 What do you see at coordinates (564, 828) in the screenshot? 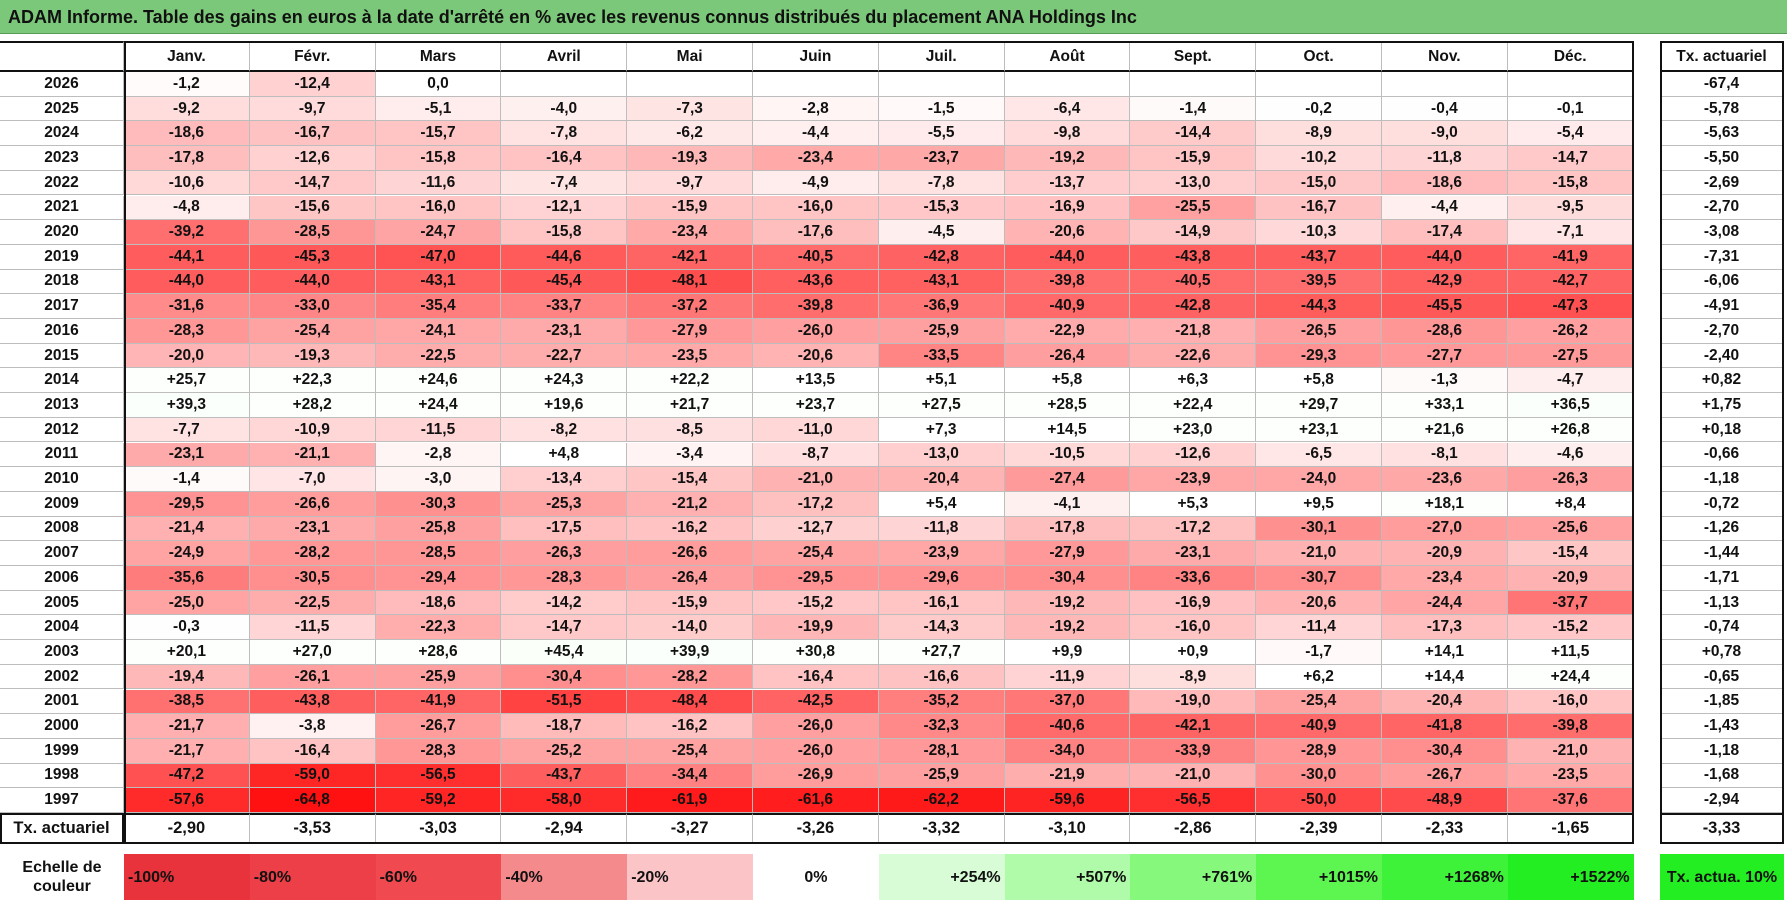
I see `summary-cell: -2,94` at bounding box center [564, 828].